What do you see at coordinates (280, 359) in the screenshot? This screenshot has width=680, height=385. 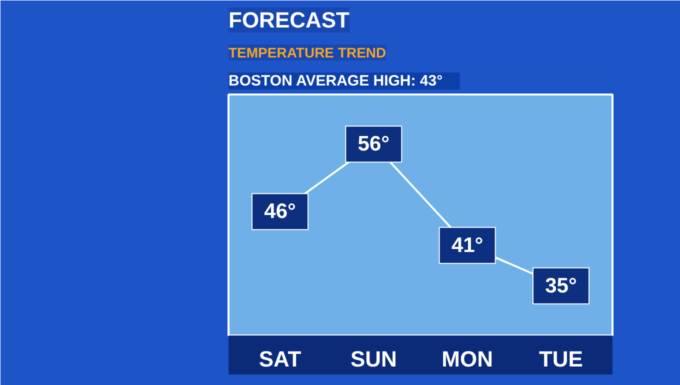 I see `x-tick-label: SAT` at bounding box center [280, 359].